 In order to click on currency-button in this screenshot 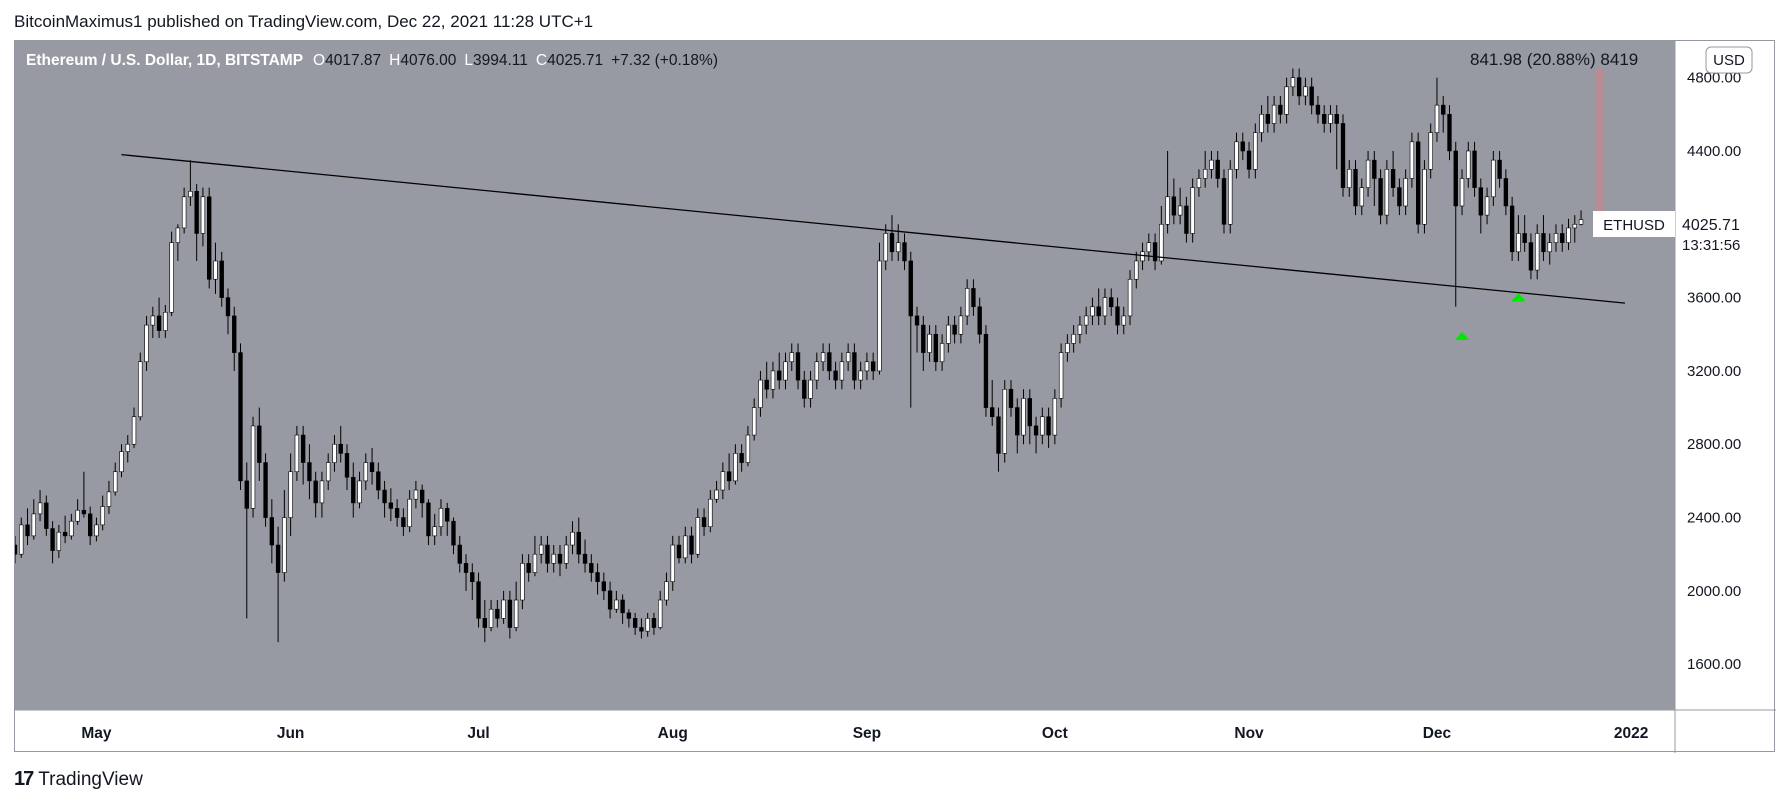, I will do `click(1729, 60)`.